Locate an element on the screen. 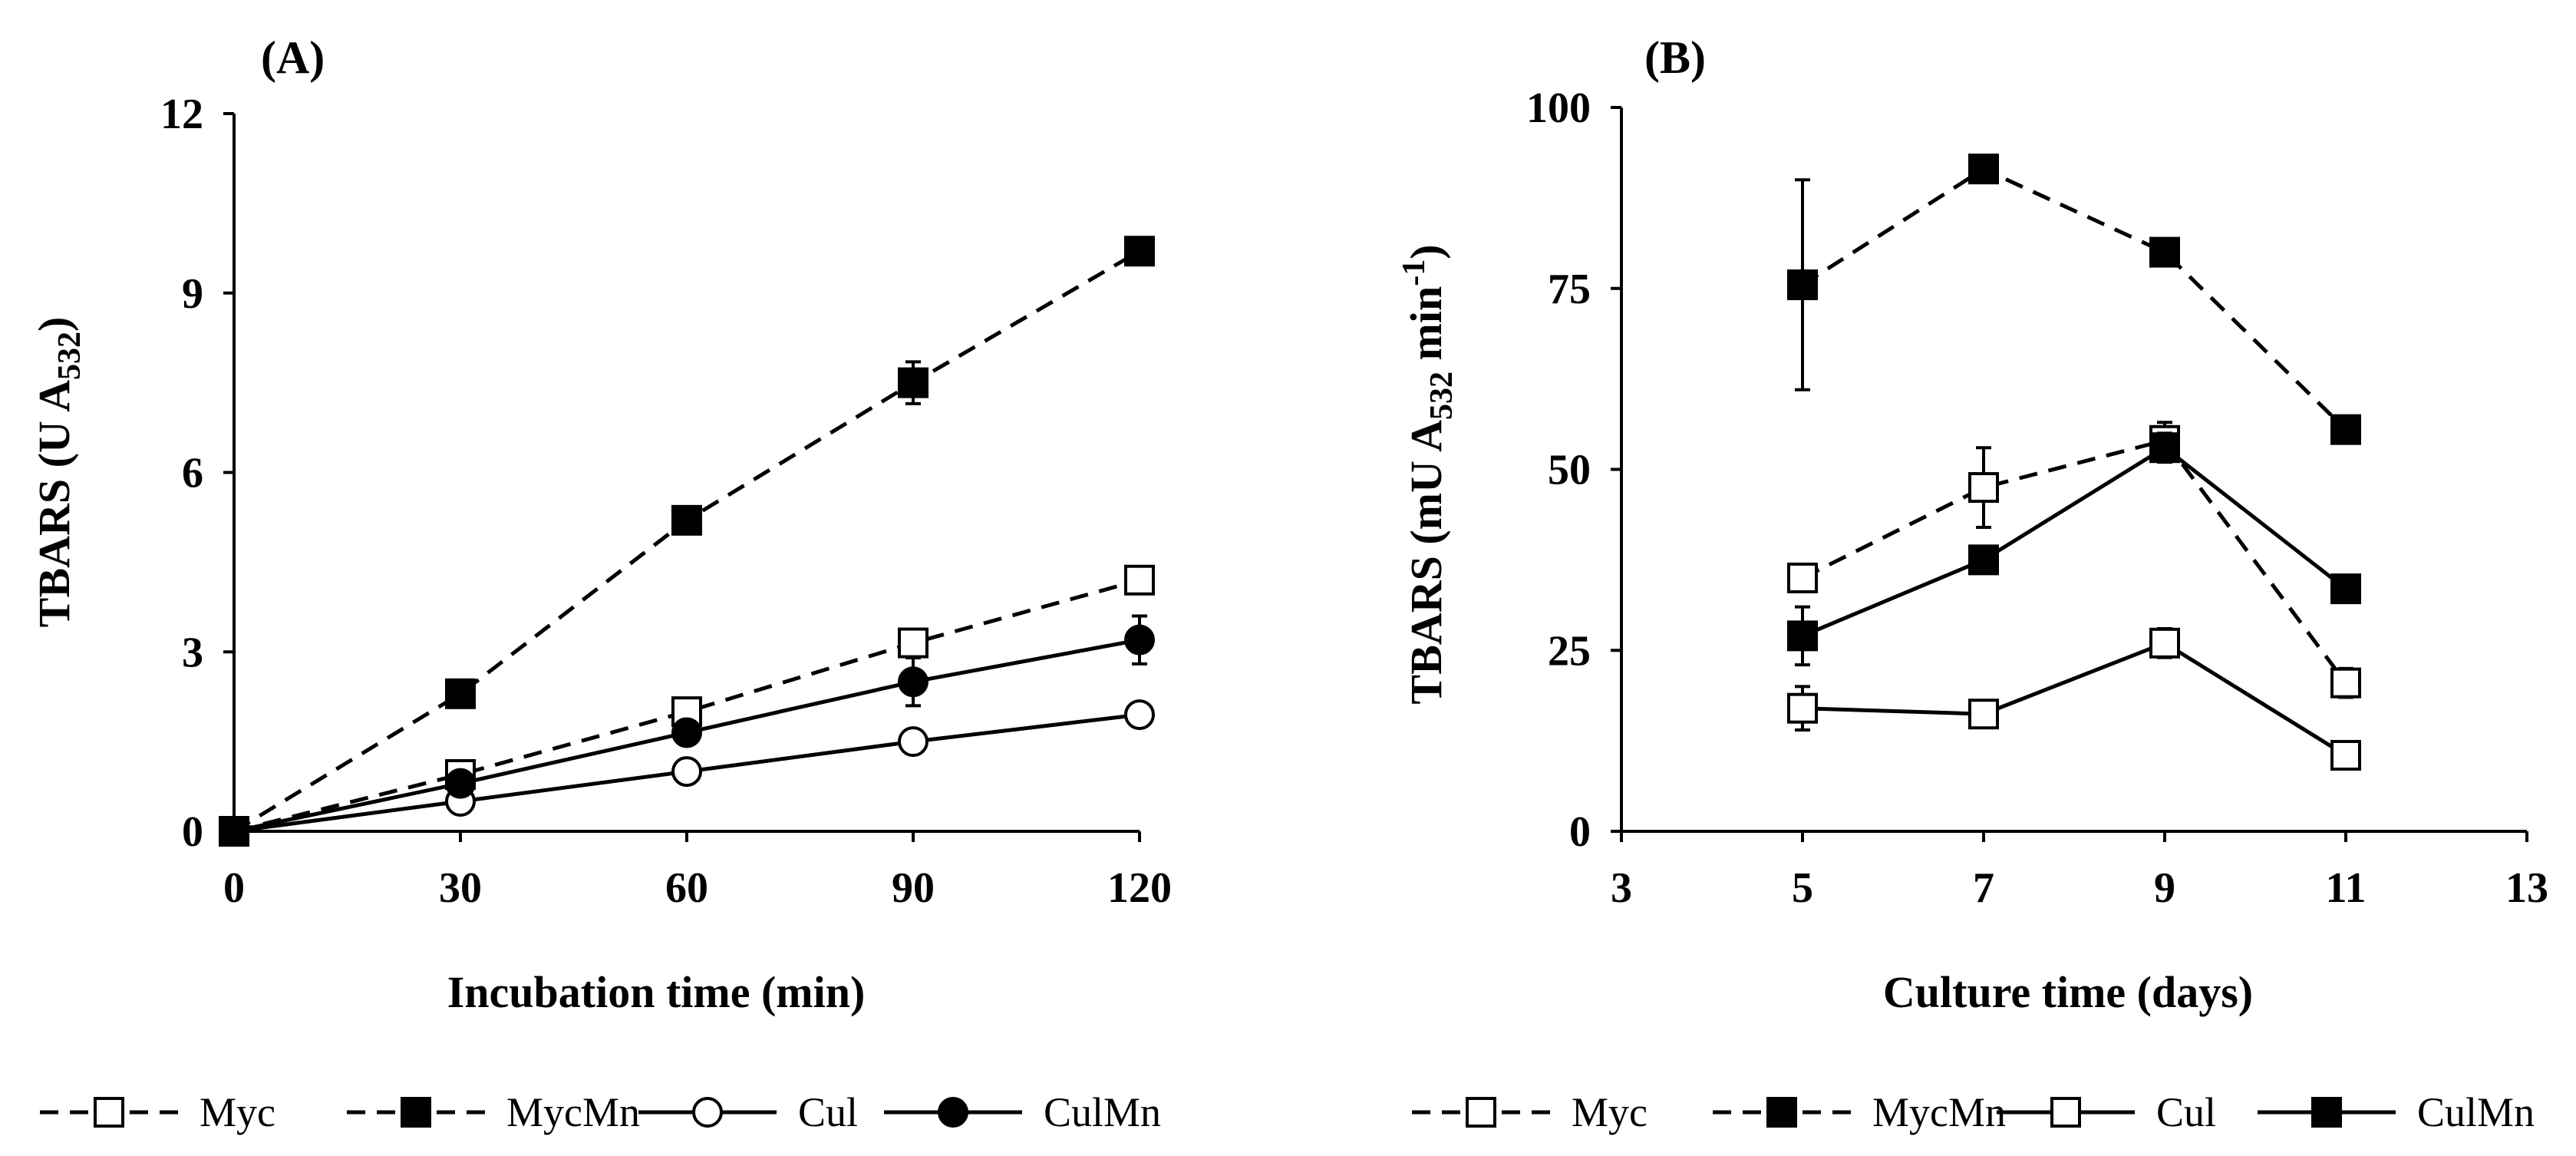  y-axis-title-unit: min is located at coordinates (1426, 329).